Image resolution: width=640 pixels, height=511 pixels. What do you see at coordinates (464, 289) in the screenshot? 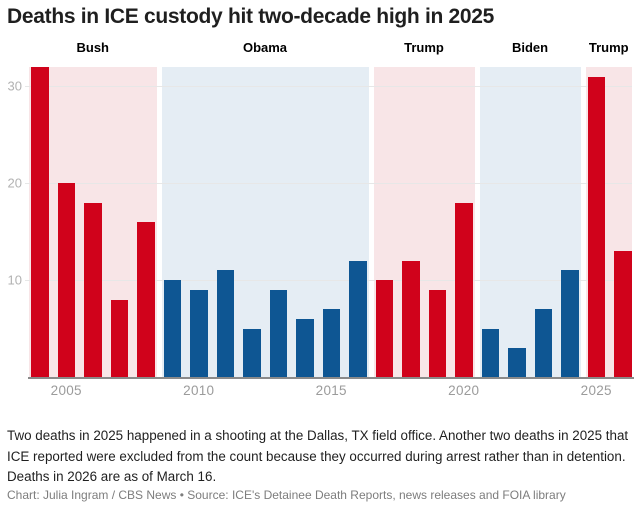
I see `bar-2020` at bounding box center [464, 289].